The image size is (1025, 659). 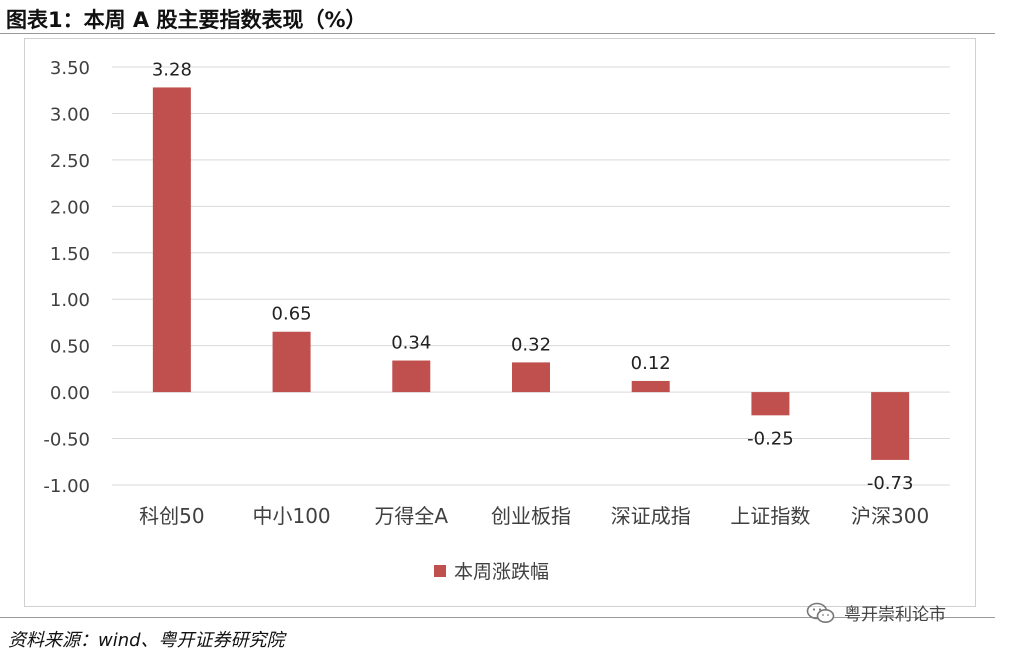 I want to click on data-label: 3.28, so click(x=172, y=69).